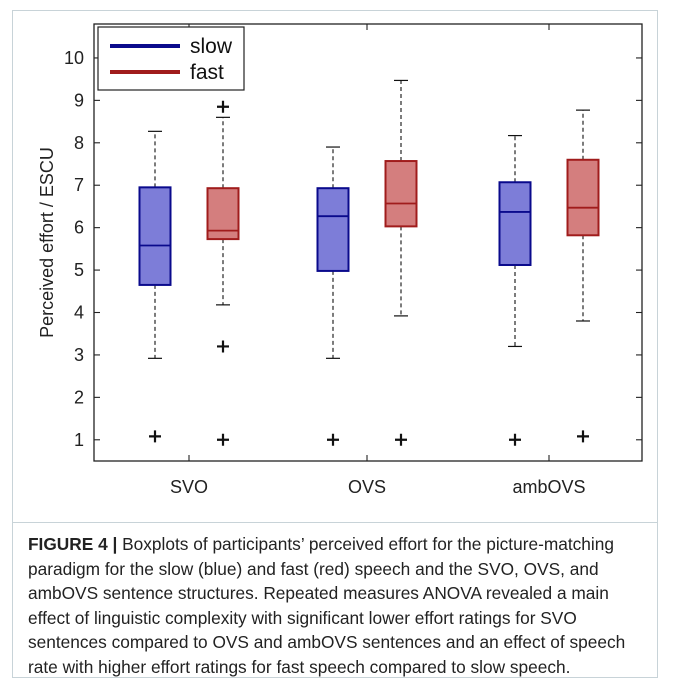  I want to click on y-tick-label: 9, so click(79, 100).